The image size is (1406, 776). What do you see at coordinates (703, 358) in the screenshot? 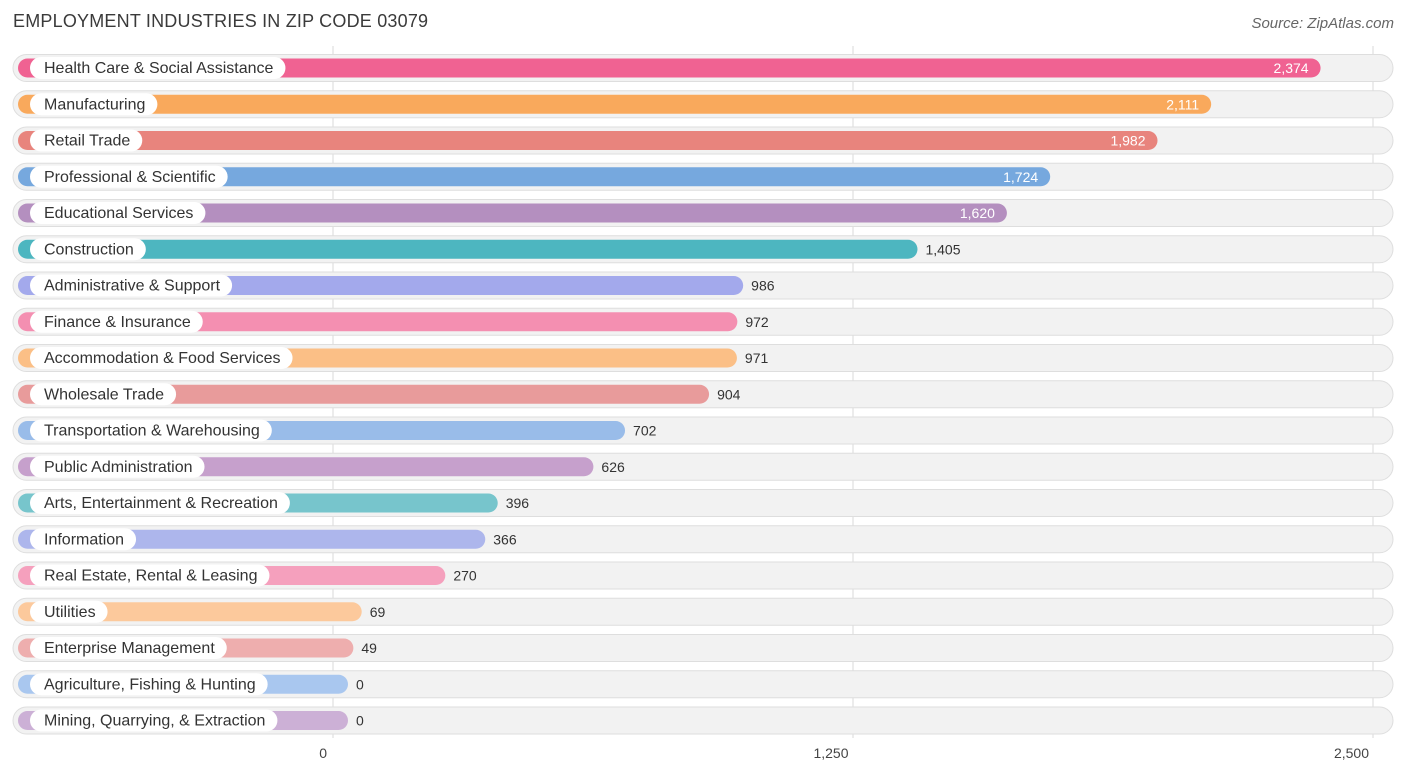
I see `bar-row: Accommodation & Food Services 971` at bounding box center [703, 358].